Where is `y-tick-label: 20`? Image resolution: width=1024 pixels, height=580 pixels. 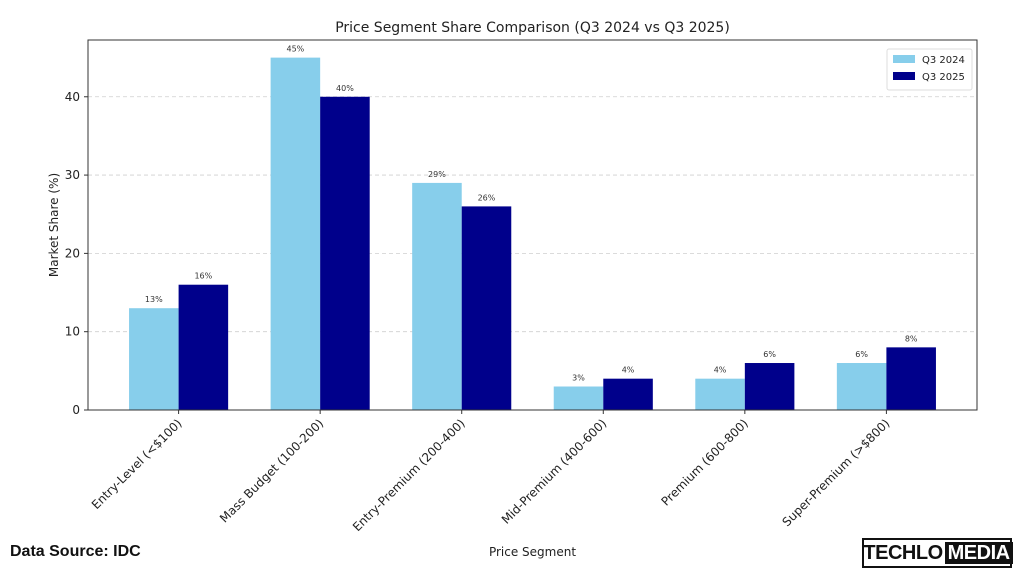 y-tick-label: 20 is located at coordinates (72, 253).